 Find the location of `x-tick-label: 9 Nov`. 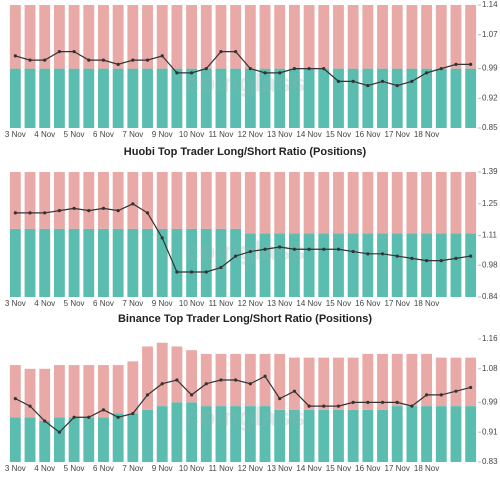

x-tick-label: 9 Nov is located at coordinates (162, 134).